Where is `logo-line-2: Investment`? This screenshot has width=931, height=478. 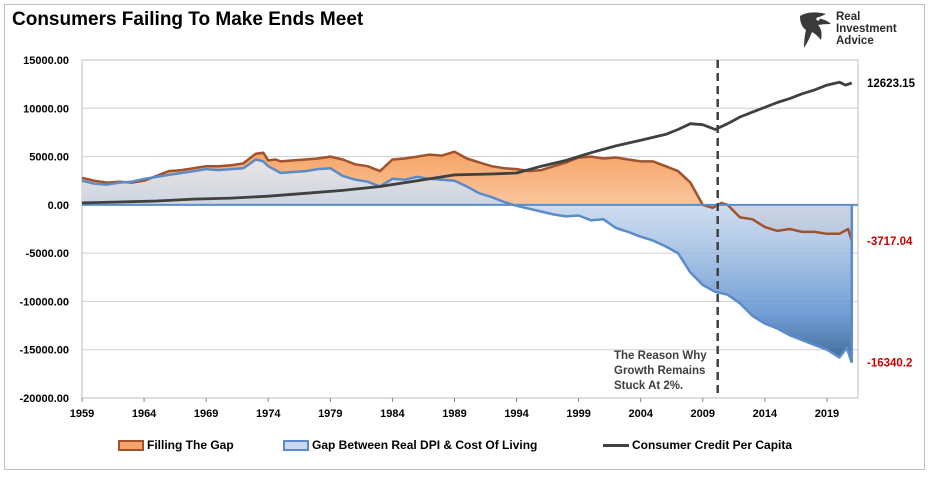 logo-line-2: Investment is located at coordinates (866, 29).